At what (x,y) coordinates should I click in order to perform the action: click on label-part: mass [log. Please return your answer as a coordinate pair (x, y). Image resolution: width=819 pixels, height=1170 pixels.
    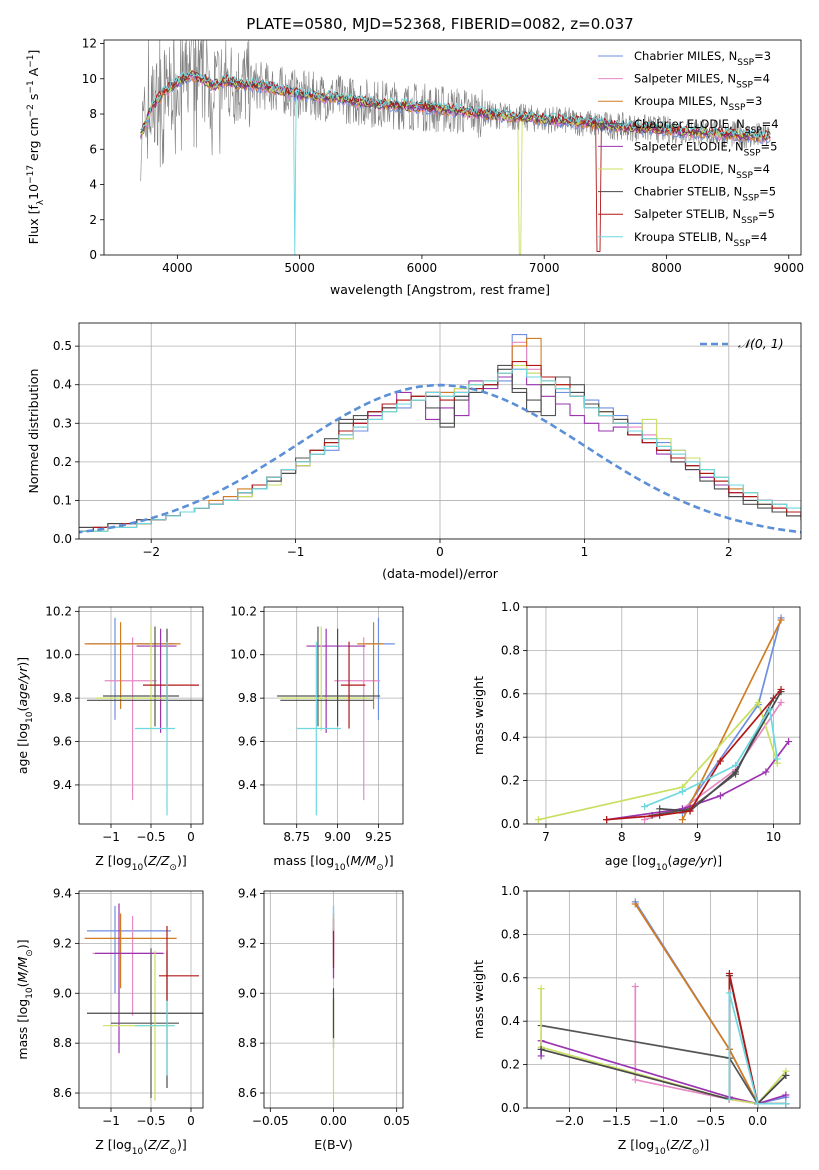
    Looking at the image, I should click on (22, 1029).